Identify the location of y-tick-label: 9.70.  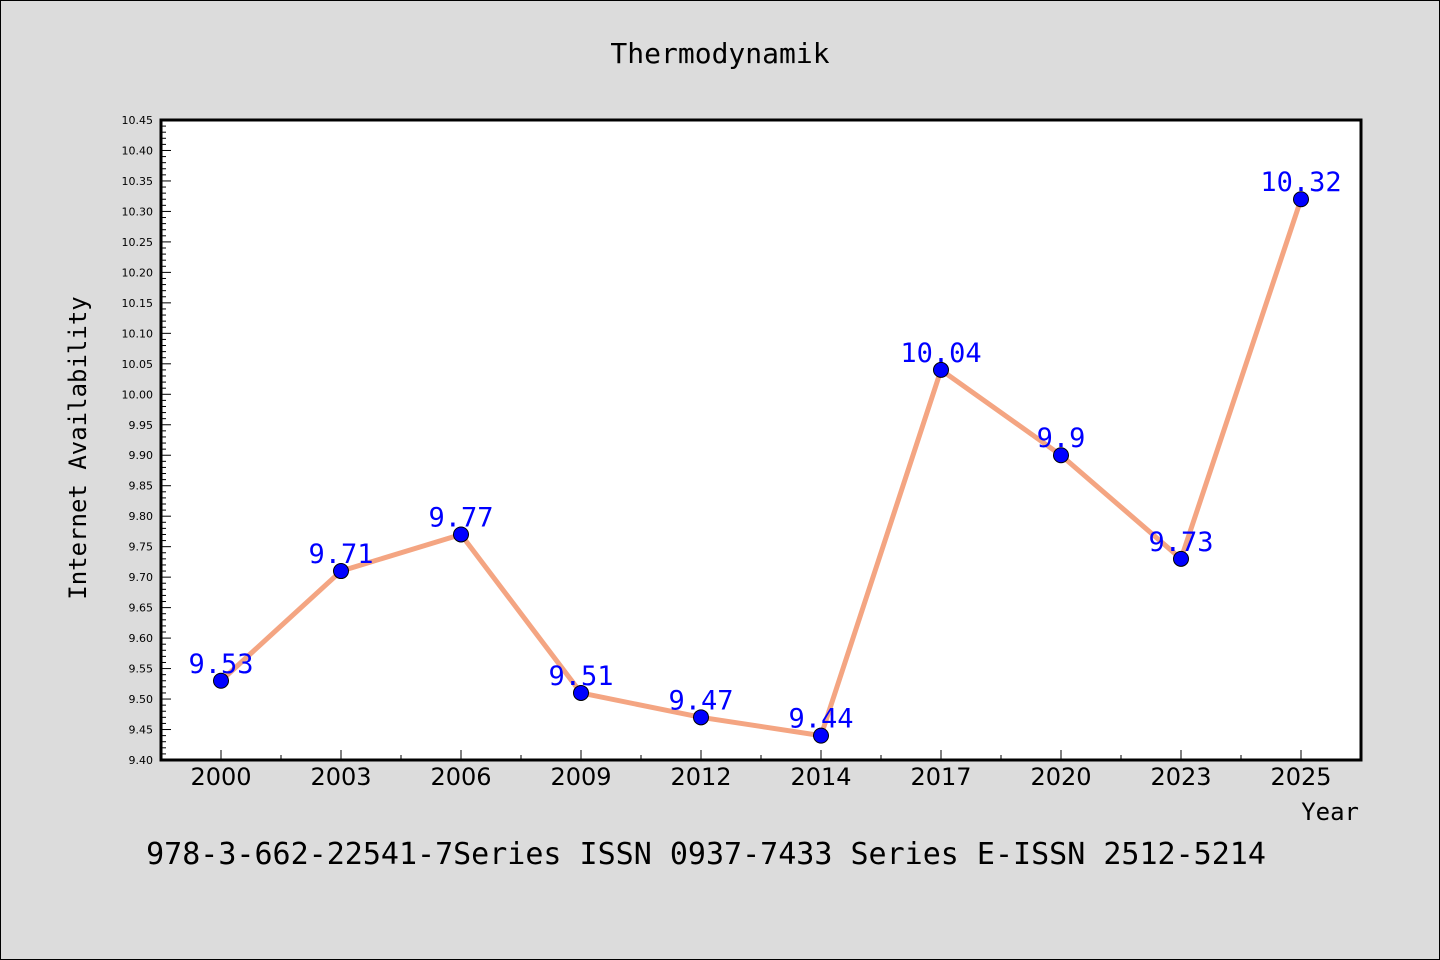
(141, 577).